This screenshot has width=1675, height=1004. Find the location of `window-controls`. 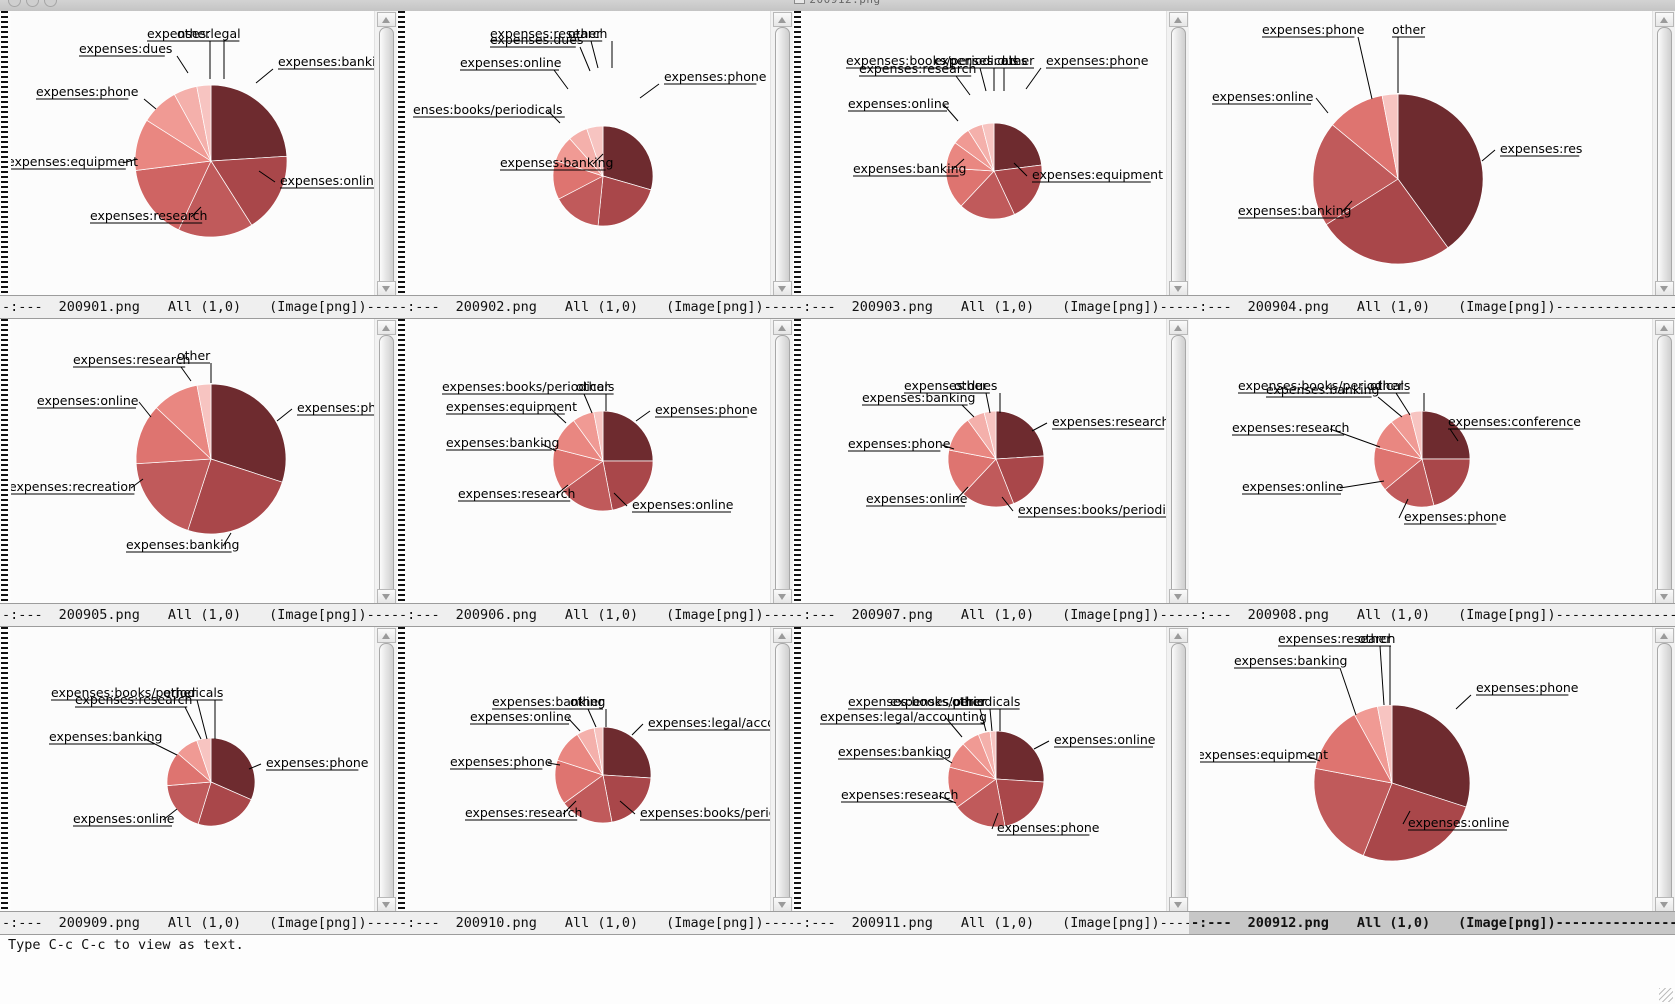

window-controls is located at coordinates (32, 3).